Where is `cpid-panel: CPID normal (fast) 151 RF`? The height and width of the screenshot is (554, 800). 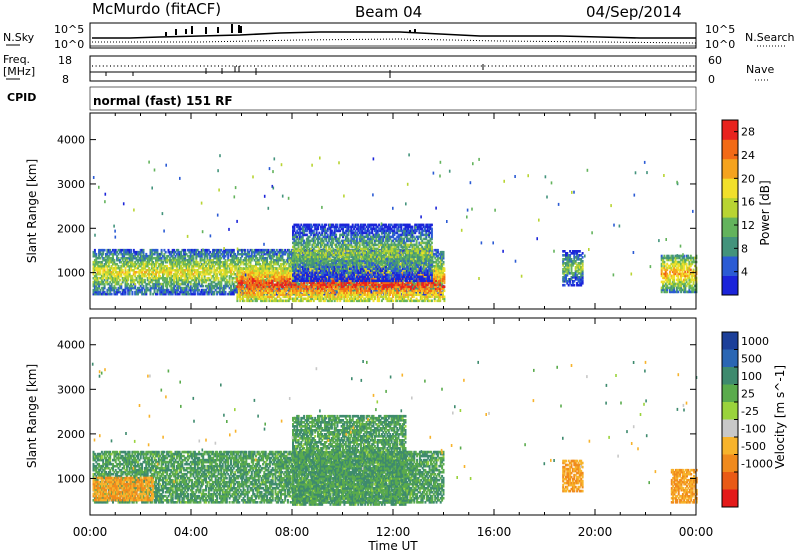 cpid-panel: CPID normal (fast) 151 RF is located at coordinates (352, 98).